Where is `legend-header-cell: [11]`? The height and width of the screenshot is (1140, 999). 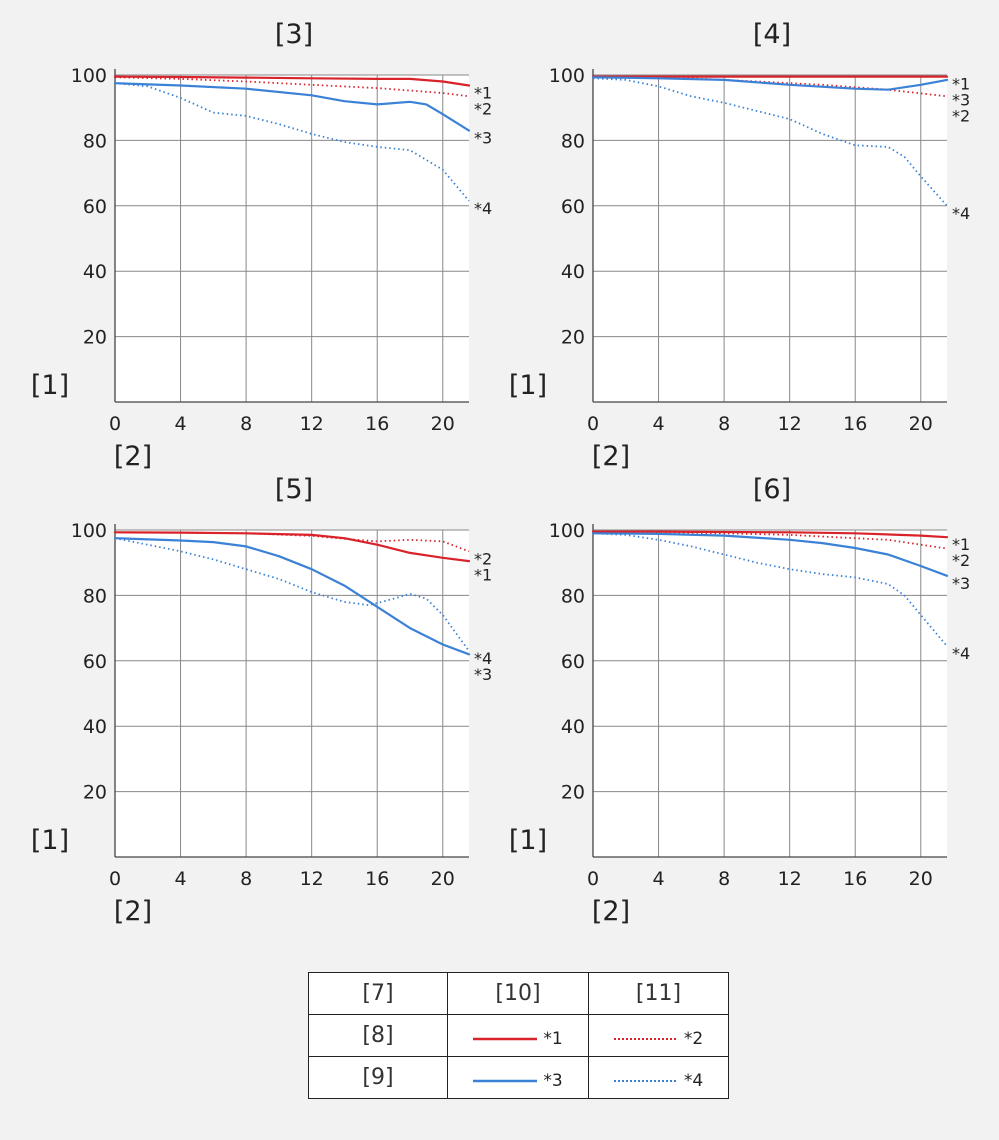
legend-header-cell: [11] is located at coordinates (658, 993).